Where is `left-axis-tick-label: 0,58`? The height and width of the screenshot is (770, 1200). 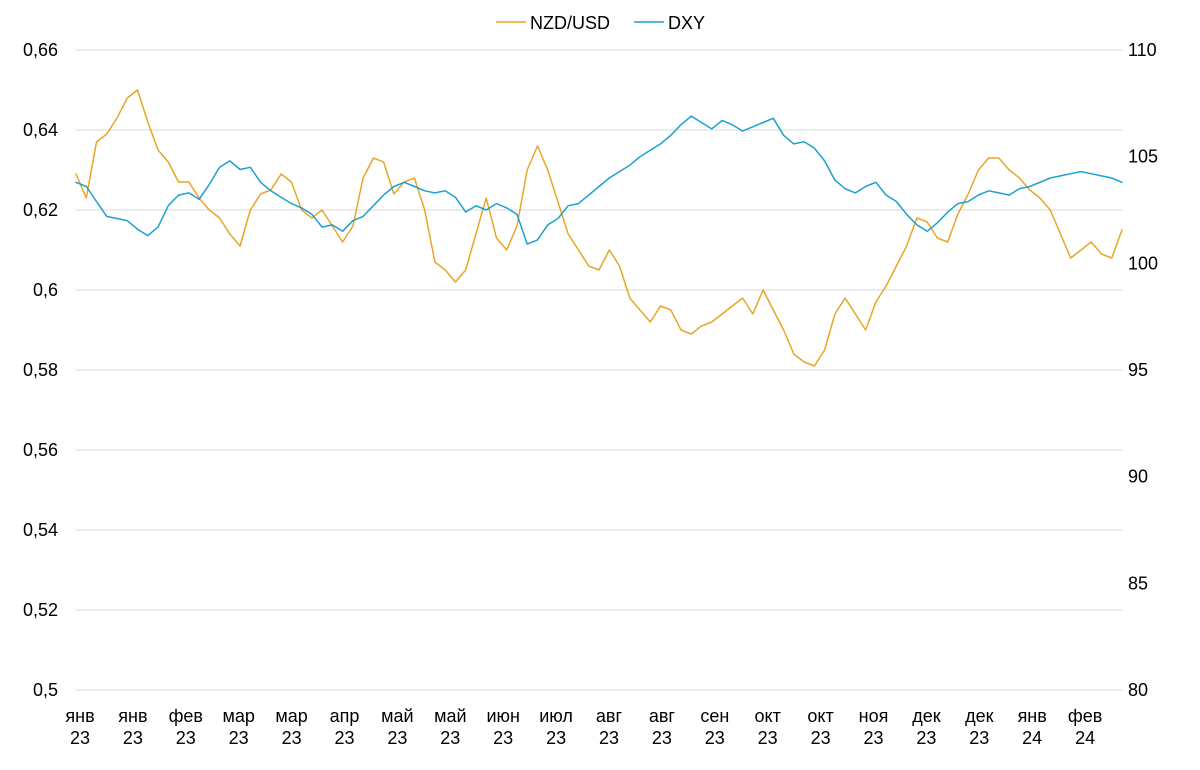 left-axis-tick-label: 0,58 is located at coordinates (40, 370).